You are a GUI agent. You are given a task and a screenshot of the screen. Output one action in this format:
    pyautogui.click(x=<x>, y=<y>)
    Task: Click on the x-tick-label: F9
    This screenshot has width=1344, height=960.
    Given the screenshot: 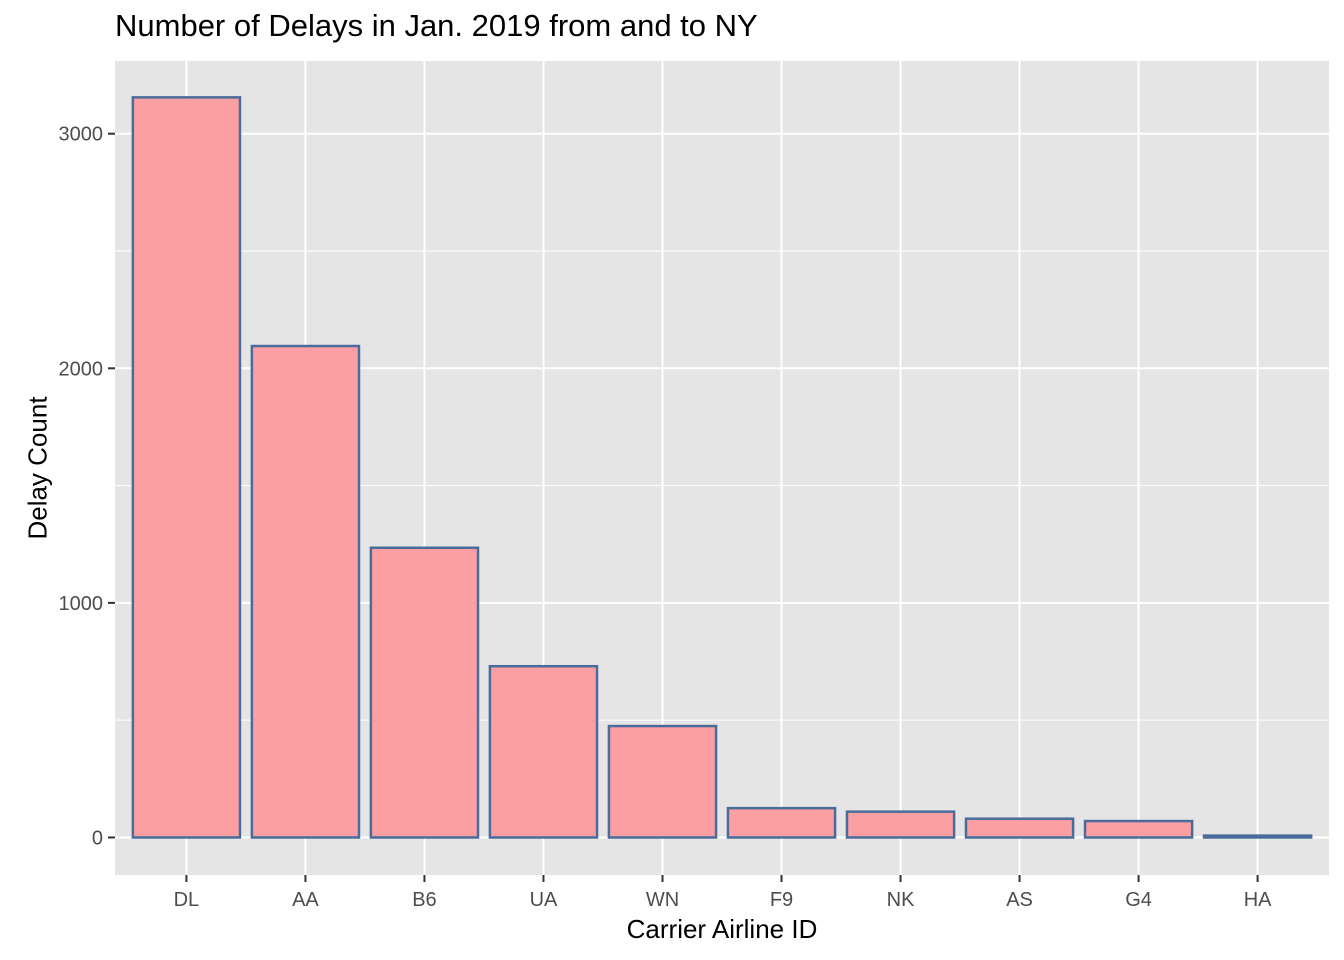 What is the action you would take?
    pyautogui.click(x=781, y=900)
    